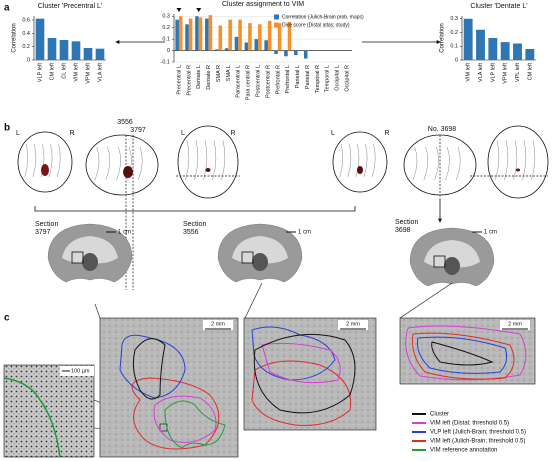 The width and height of the screenshot is (554, 461). What do you see at coordinates (443, 37) in the screenshot?
I see `y-axis-label: Correlation` at bounding box center [443, 37].